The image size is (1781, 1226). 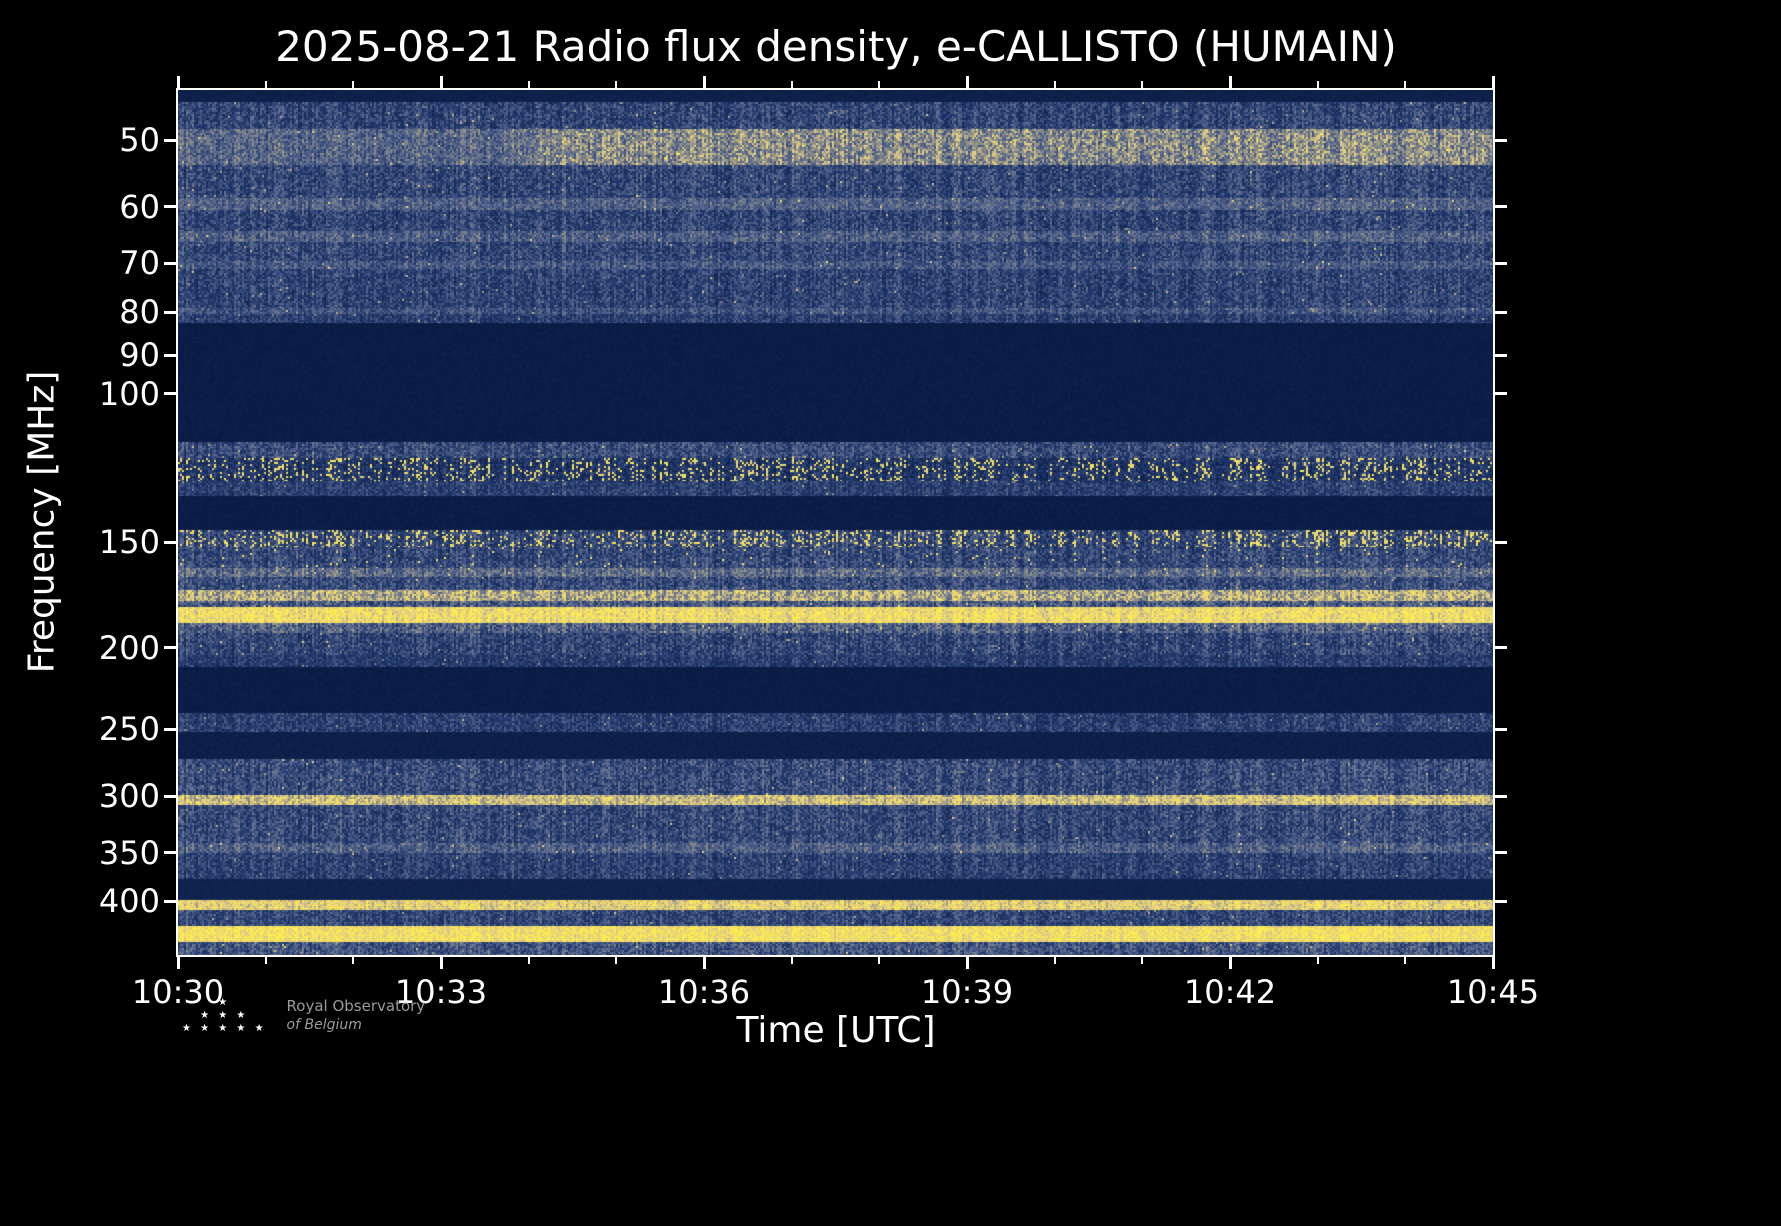 I want to click on y-tick-label: 60, so click(x=139, y=206).